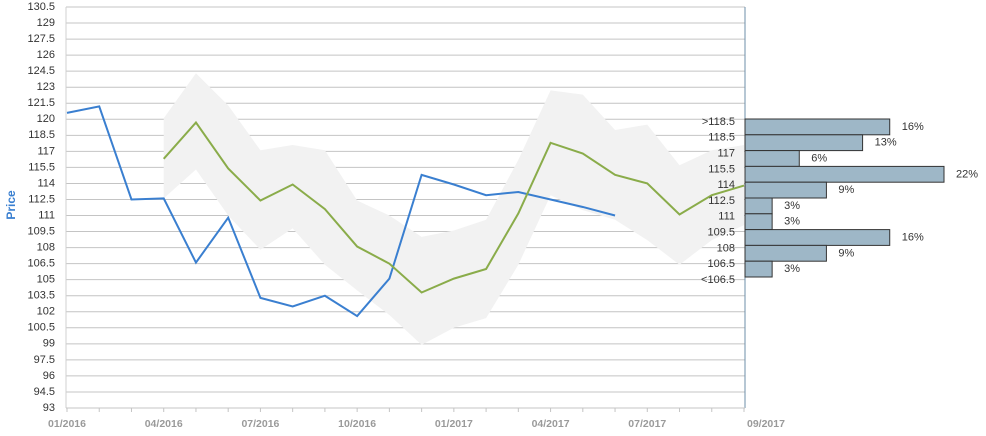 The height and width of the screenshot is (436, 986). Describe the element at coordinates (44, 360) in the screenshot. I see `y-tick-label: 97.5` at that location.